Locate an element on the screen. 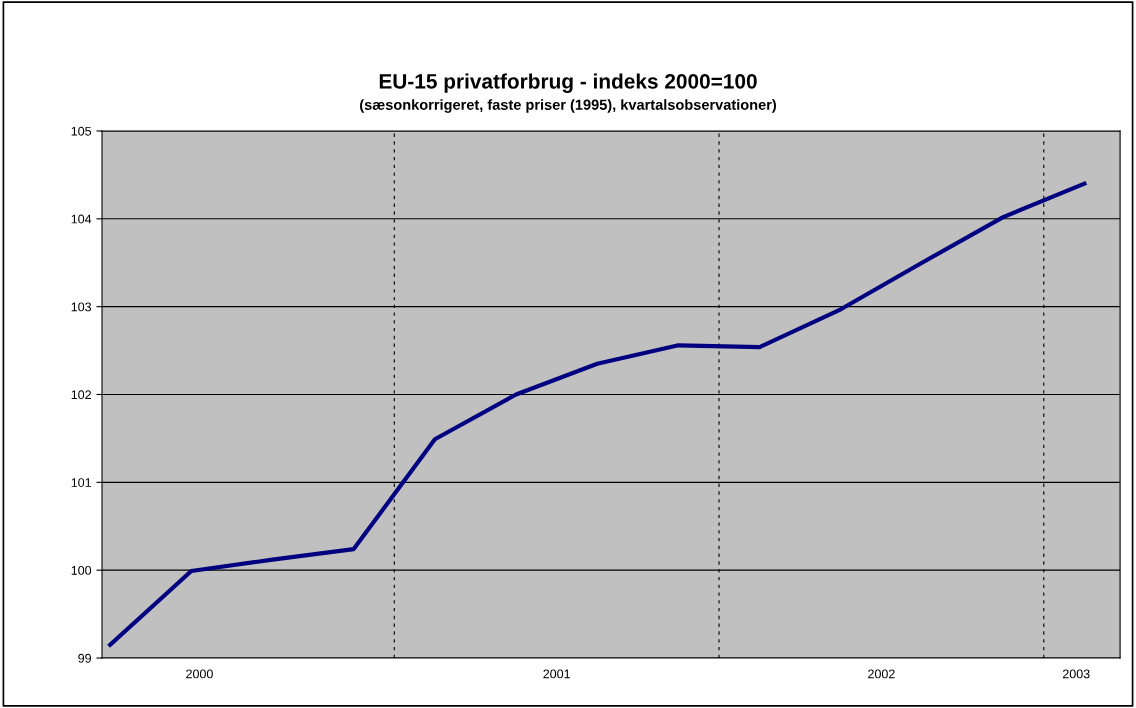 This screenshot has height=708, width=1136. x-tick-label: 2000 is located at coordinates (199, 674).